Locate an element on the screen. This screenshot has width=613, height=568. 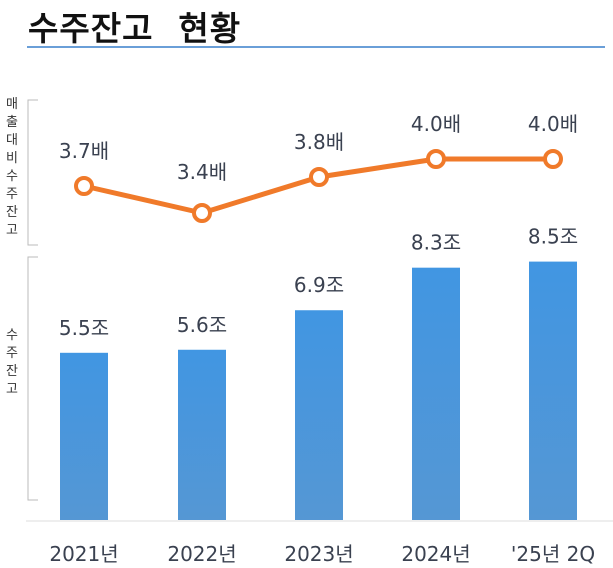
line-label-1: 3.7배 is located at coordinates (84, 151).